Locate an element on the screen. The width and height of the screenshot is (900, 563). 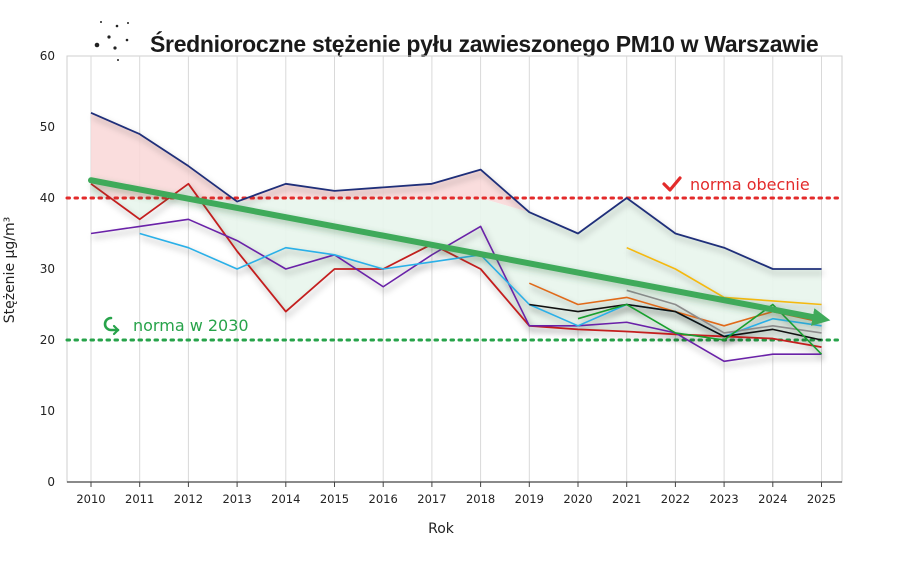
x-tick-label: 2021 is located at coordinates (626, 499).